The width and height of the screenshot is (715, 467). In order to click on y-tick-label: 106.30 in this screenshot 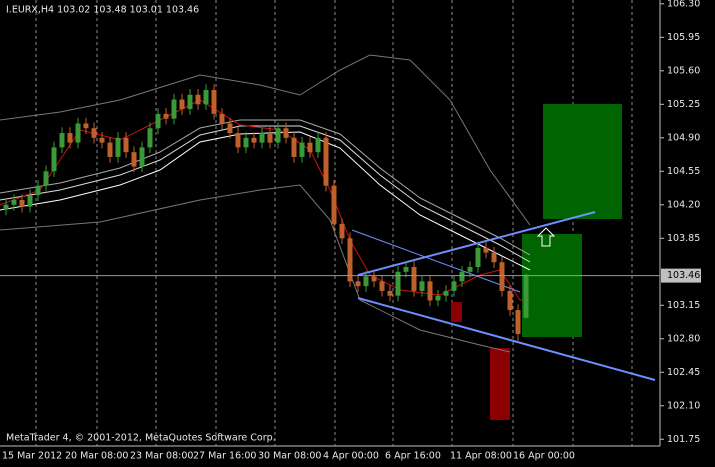, I will do `click(683, 4)`.